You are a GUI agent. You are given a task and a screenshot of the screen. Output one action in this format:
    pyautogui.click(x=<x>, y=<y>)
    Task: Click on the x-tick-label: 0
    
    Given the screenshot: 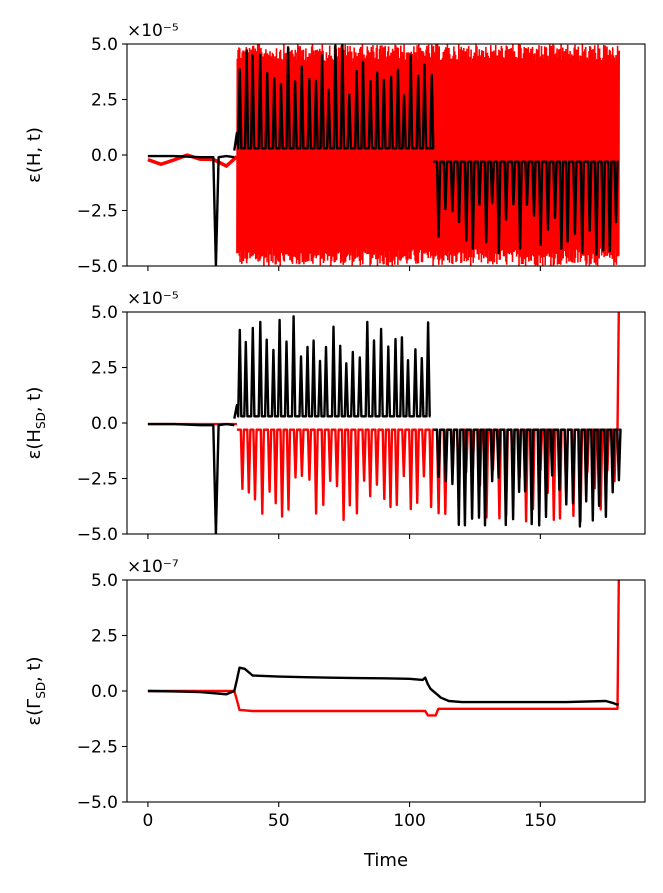 What is the action you would take?
    pyautogui.click(x=148, y=821)
    